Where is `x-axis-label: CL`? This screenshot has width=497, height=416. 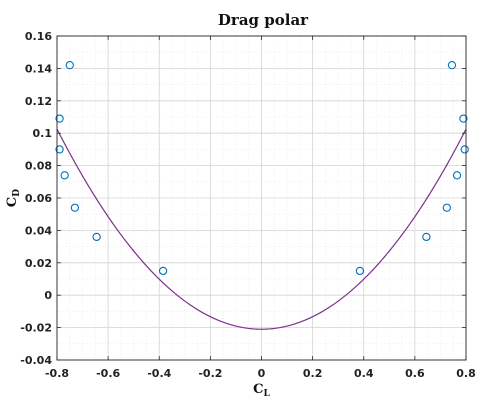
x-axis-label: CL is located at coordinates (261, 390).